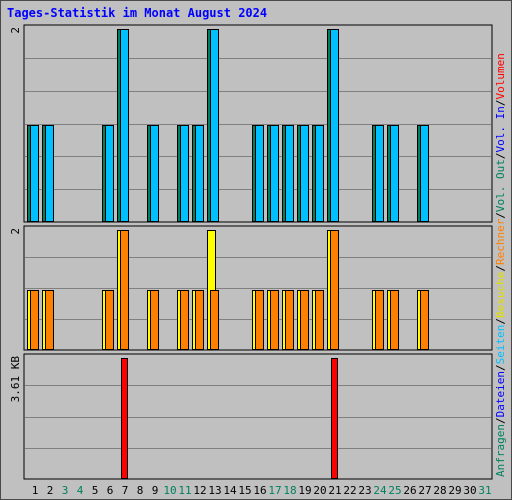 This screenshot has height=500, width=512. Describe the element at coordinates (394, 490) in the screenshot. I see `x-tick-label: 25` at that location.